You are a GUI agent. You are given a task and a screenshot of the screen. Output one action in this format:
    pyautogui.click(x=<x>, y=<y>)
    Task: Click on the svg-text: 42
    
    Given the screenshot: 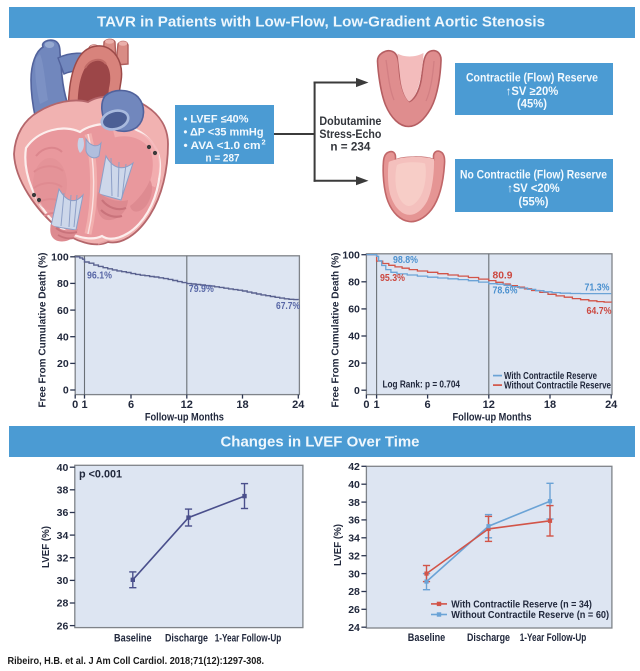 What is the action you would take?
    pyautogui.click(x=354, y=467)
    